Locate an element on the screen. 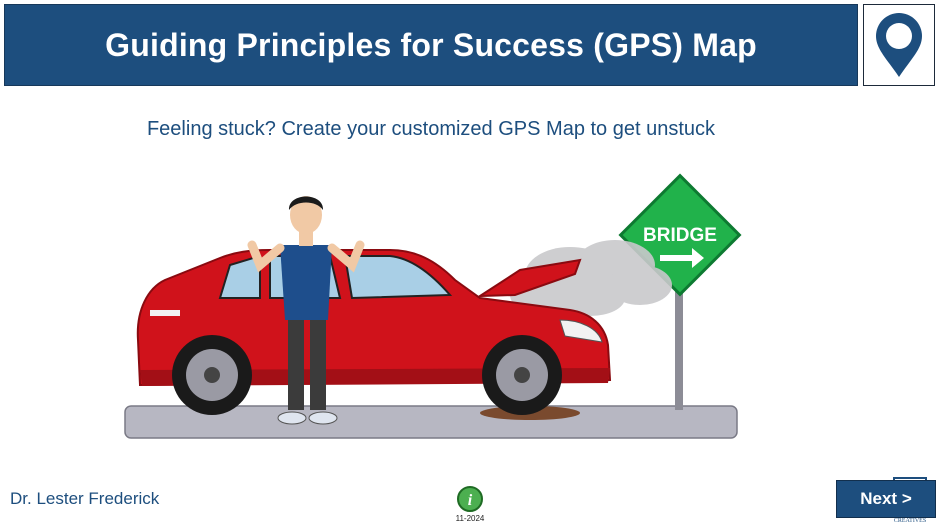  info-date: 11-2024 is located at coordinates (470, 518).